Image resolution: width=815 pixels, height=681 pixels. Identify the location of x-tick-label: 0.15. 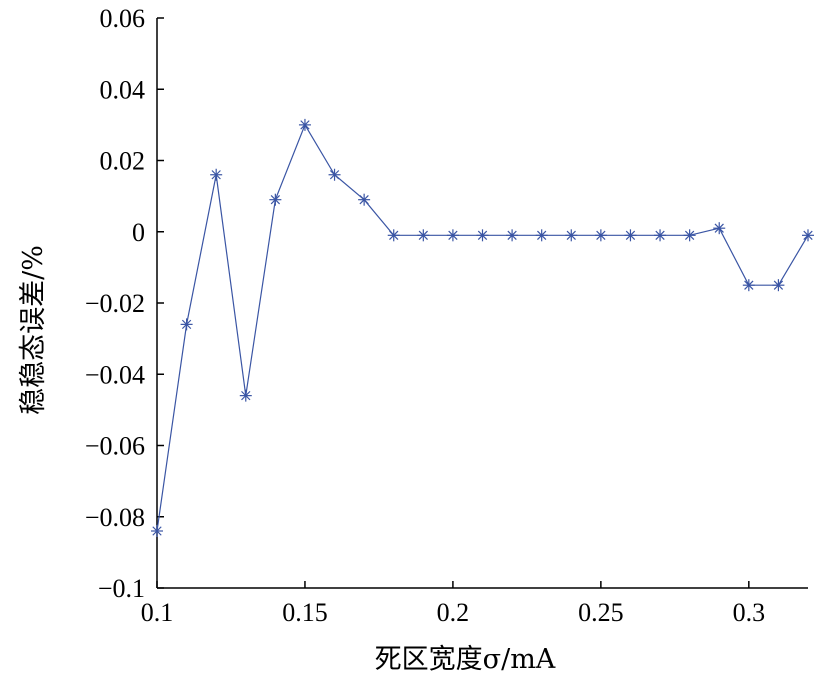
(305, 612).